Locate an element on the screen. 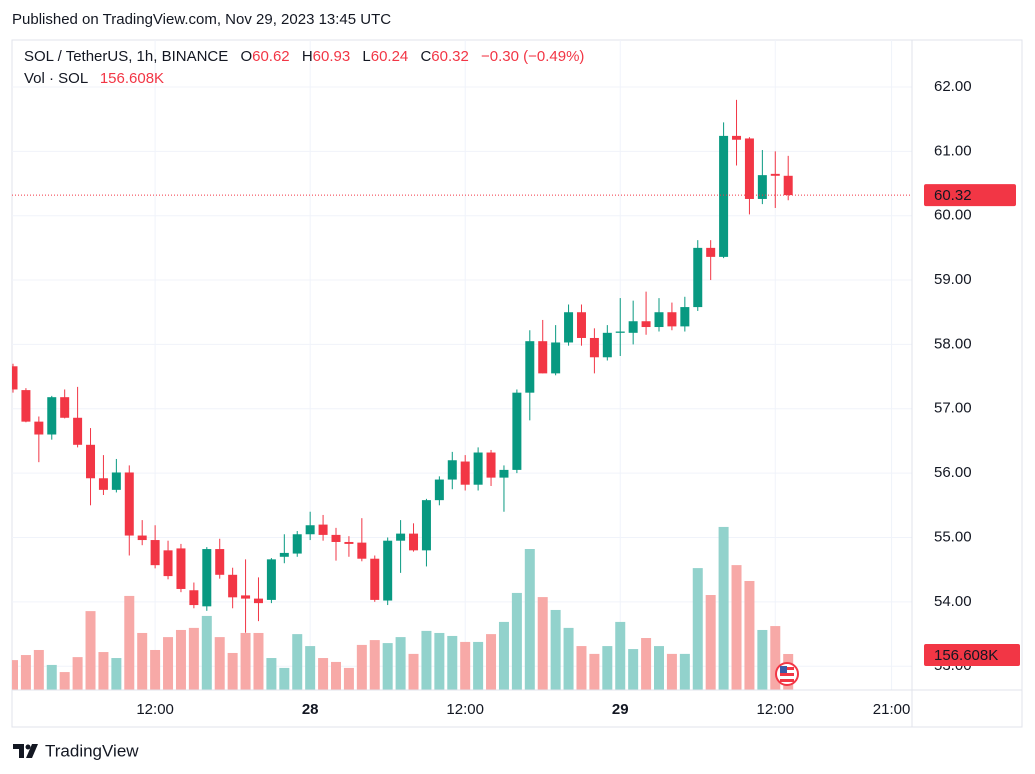 This screenshot has width=1035, height=774. ohlc-letter: C is located at coordinates (425, 56).